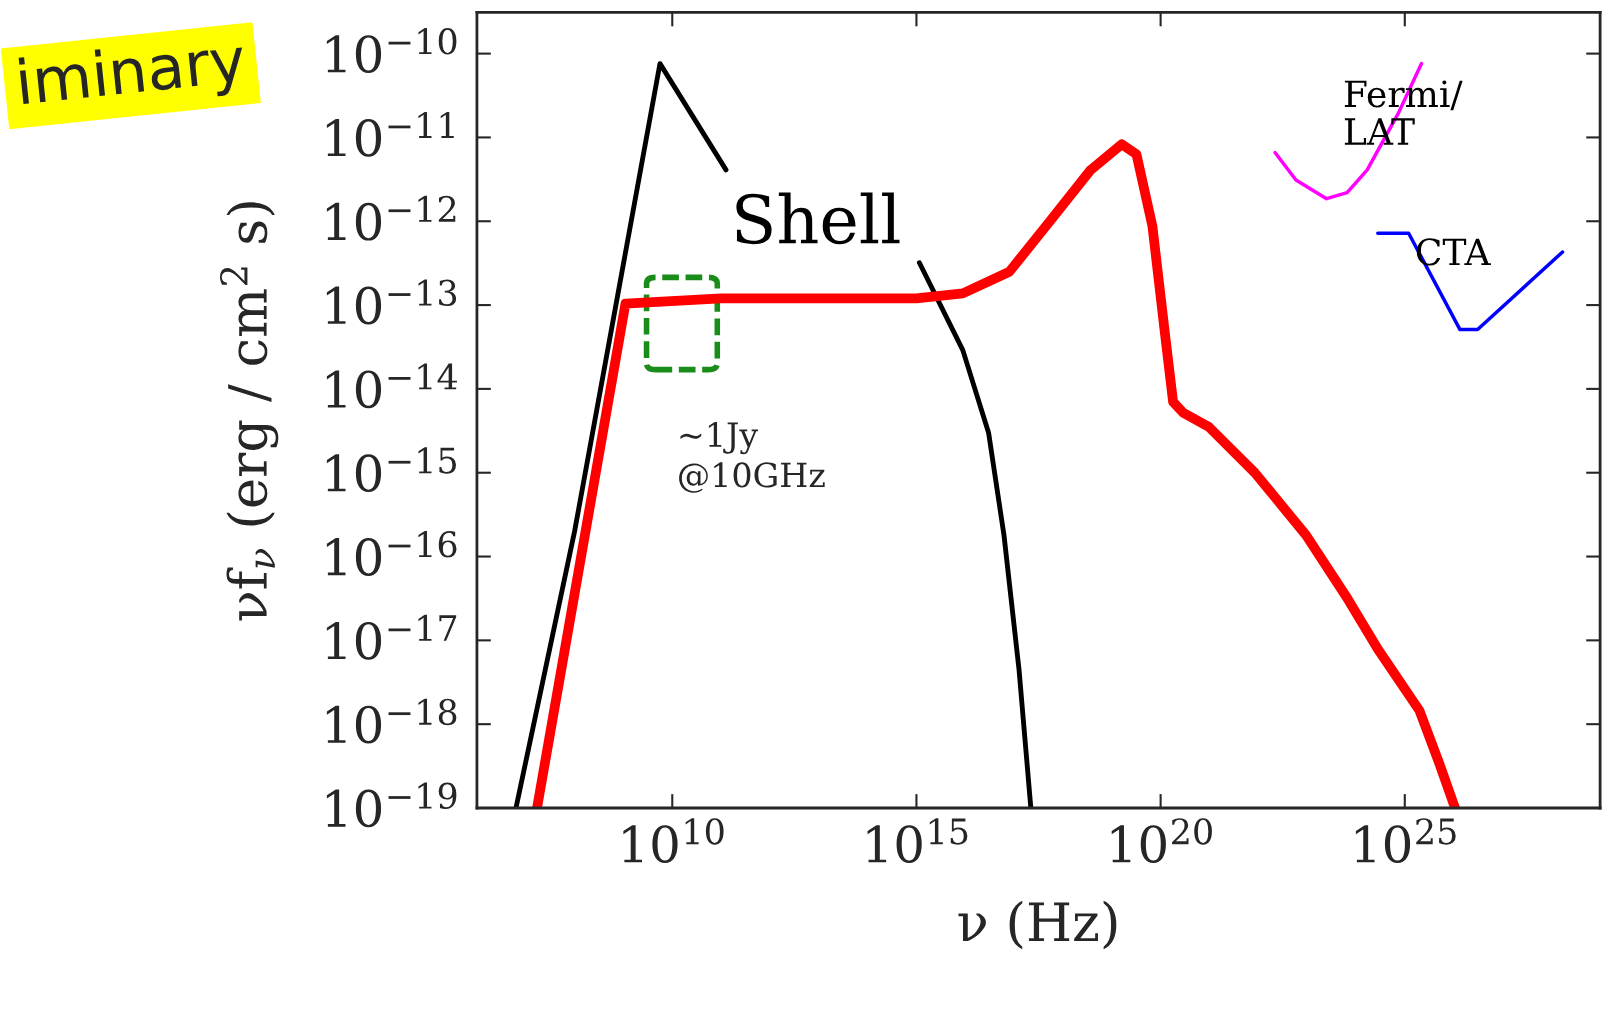 This screenshot has width=1614, height=1010. Describe the element at coordinates (391, 386) in the screenshot. I see `y-tick-label: 10$^{−14}$` at that location.